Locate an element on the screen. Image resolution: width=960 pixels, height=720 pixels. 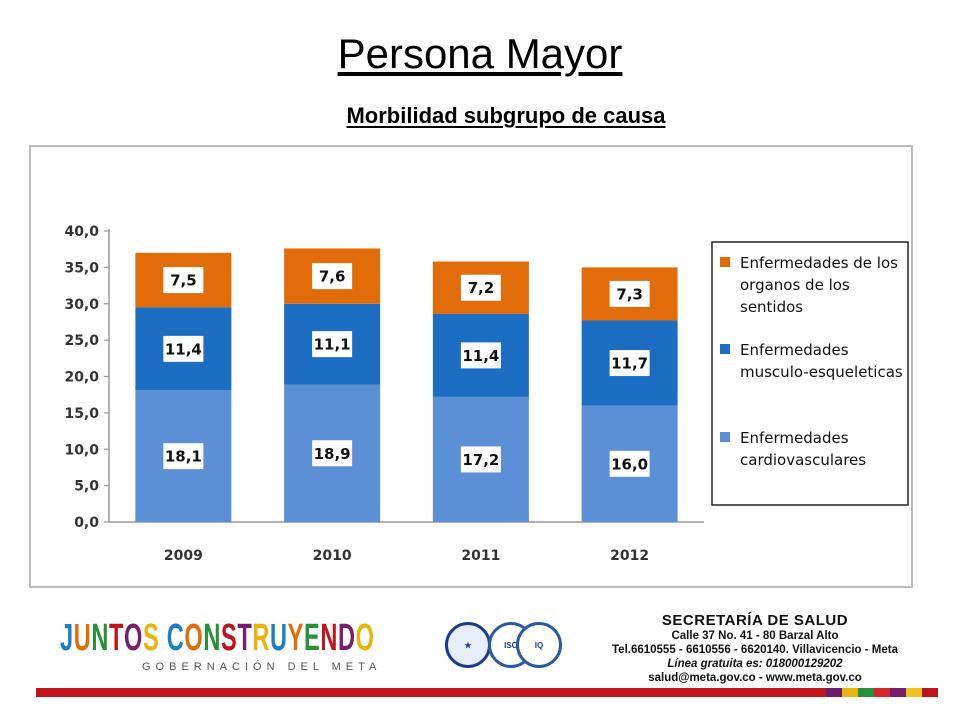
data-label: 17,2 is located at coordinates (480, 460).